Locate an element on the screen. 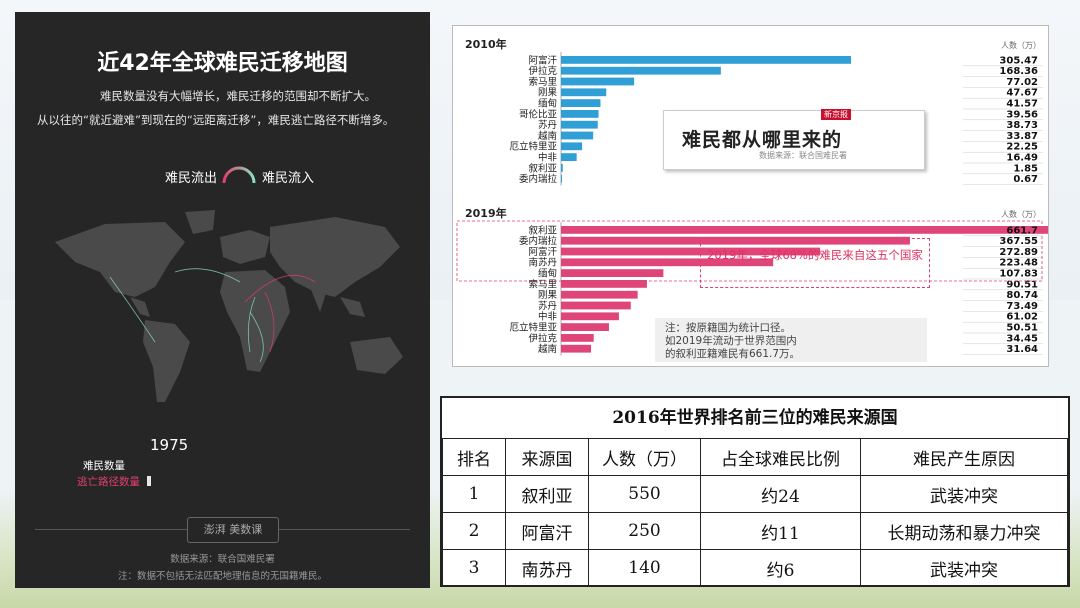  table-header-row: 排名 来源国 人数（万） 占全球难民比例 难民产生原因 is located at coordinates (755, 457).